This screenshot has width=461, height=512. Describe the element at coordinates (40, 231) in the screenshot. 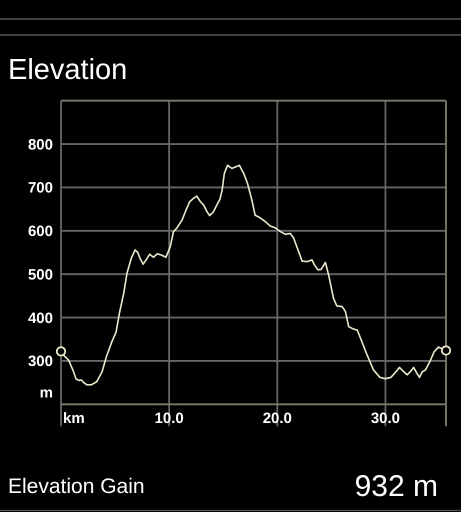

I see `y-tick-label: 600` at that location.